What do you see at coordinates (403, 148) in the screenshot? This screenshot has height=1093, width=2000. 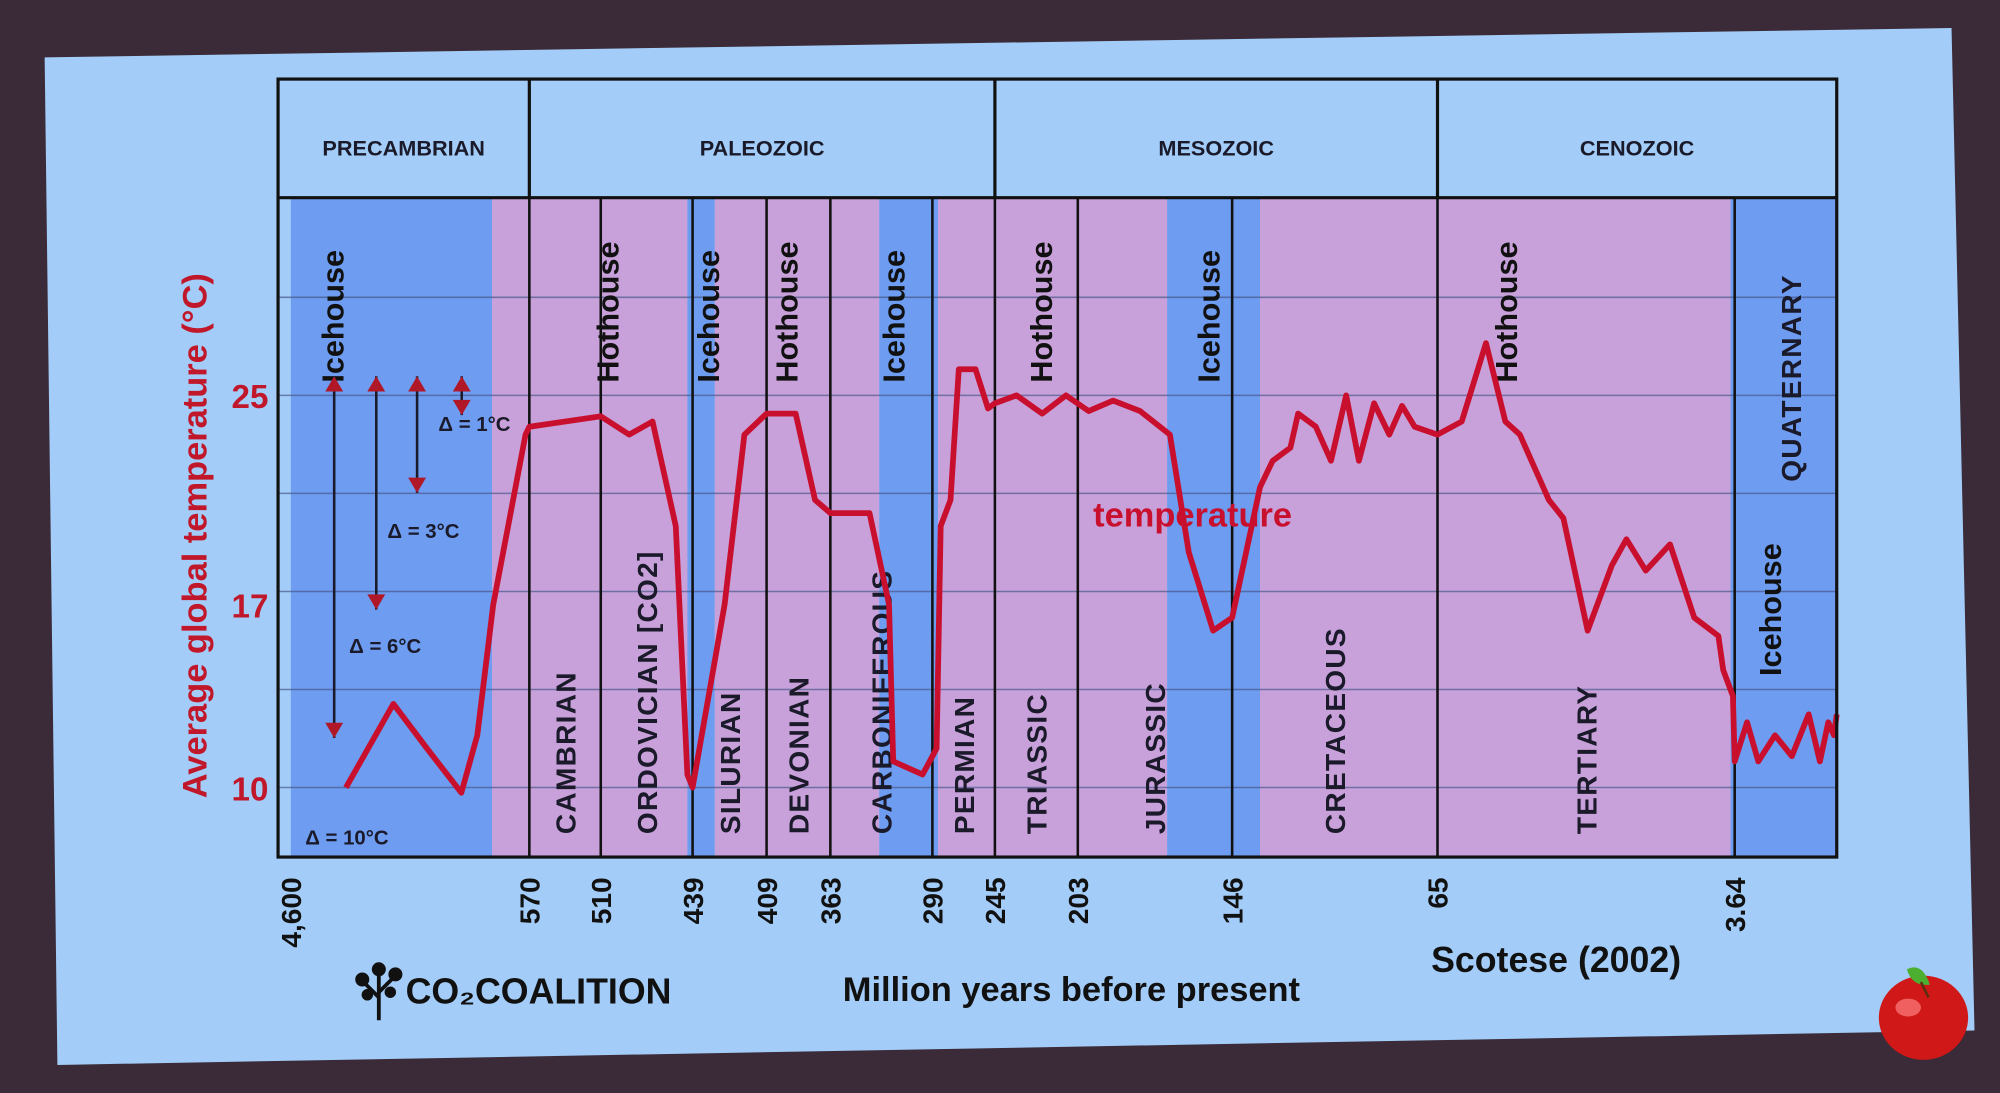 I see `era-label: PRECAMBRIAN` at bounding box center [403, 148].